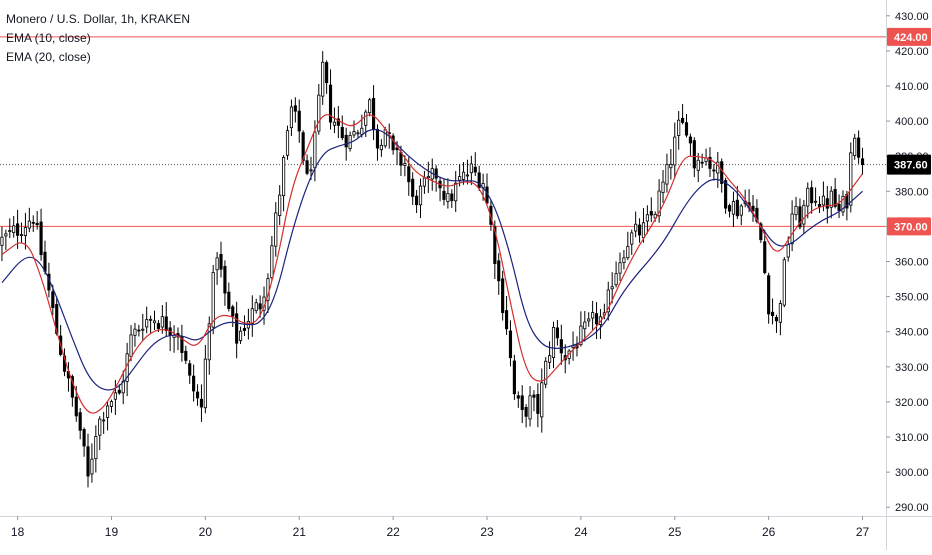  What do you see at coordinates (863, 532) in the screenshot?
I see `x-tick-label: 27` at bounding box center [863, 532].